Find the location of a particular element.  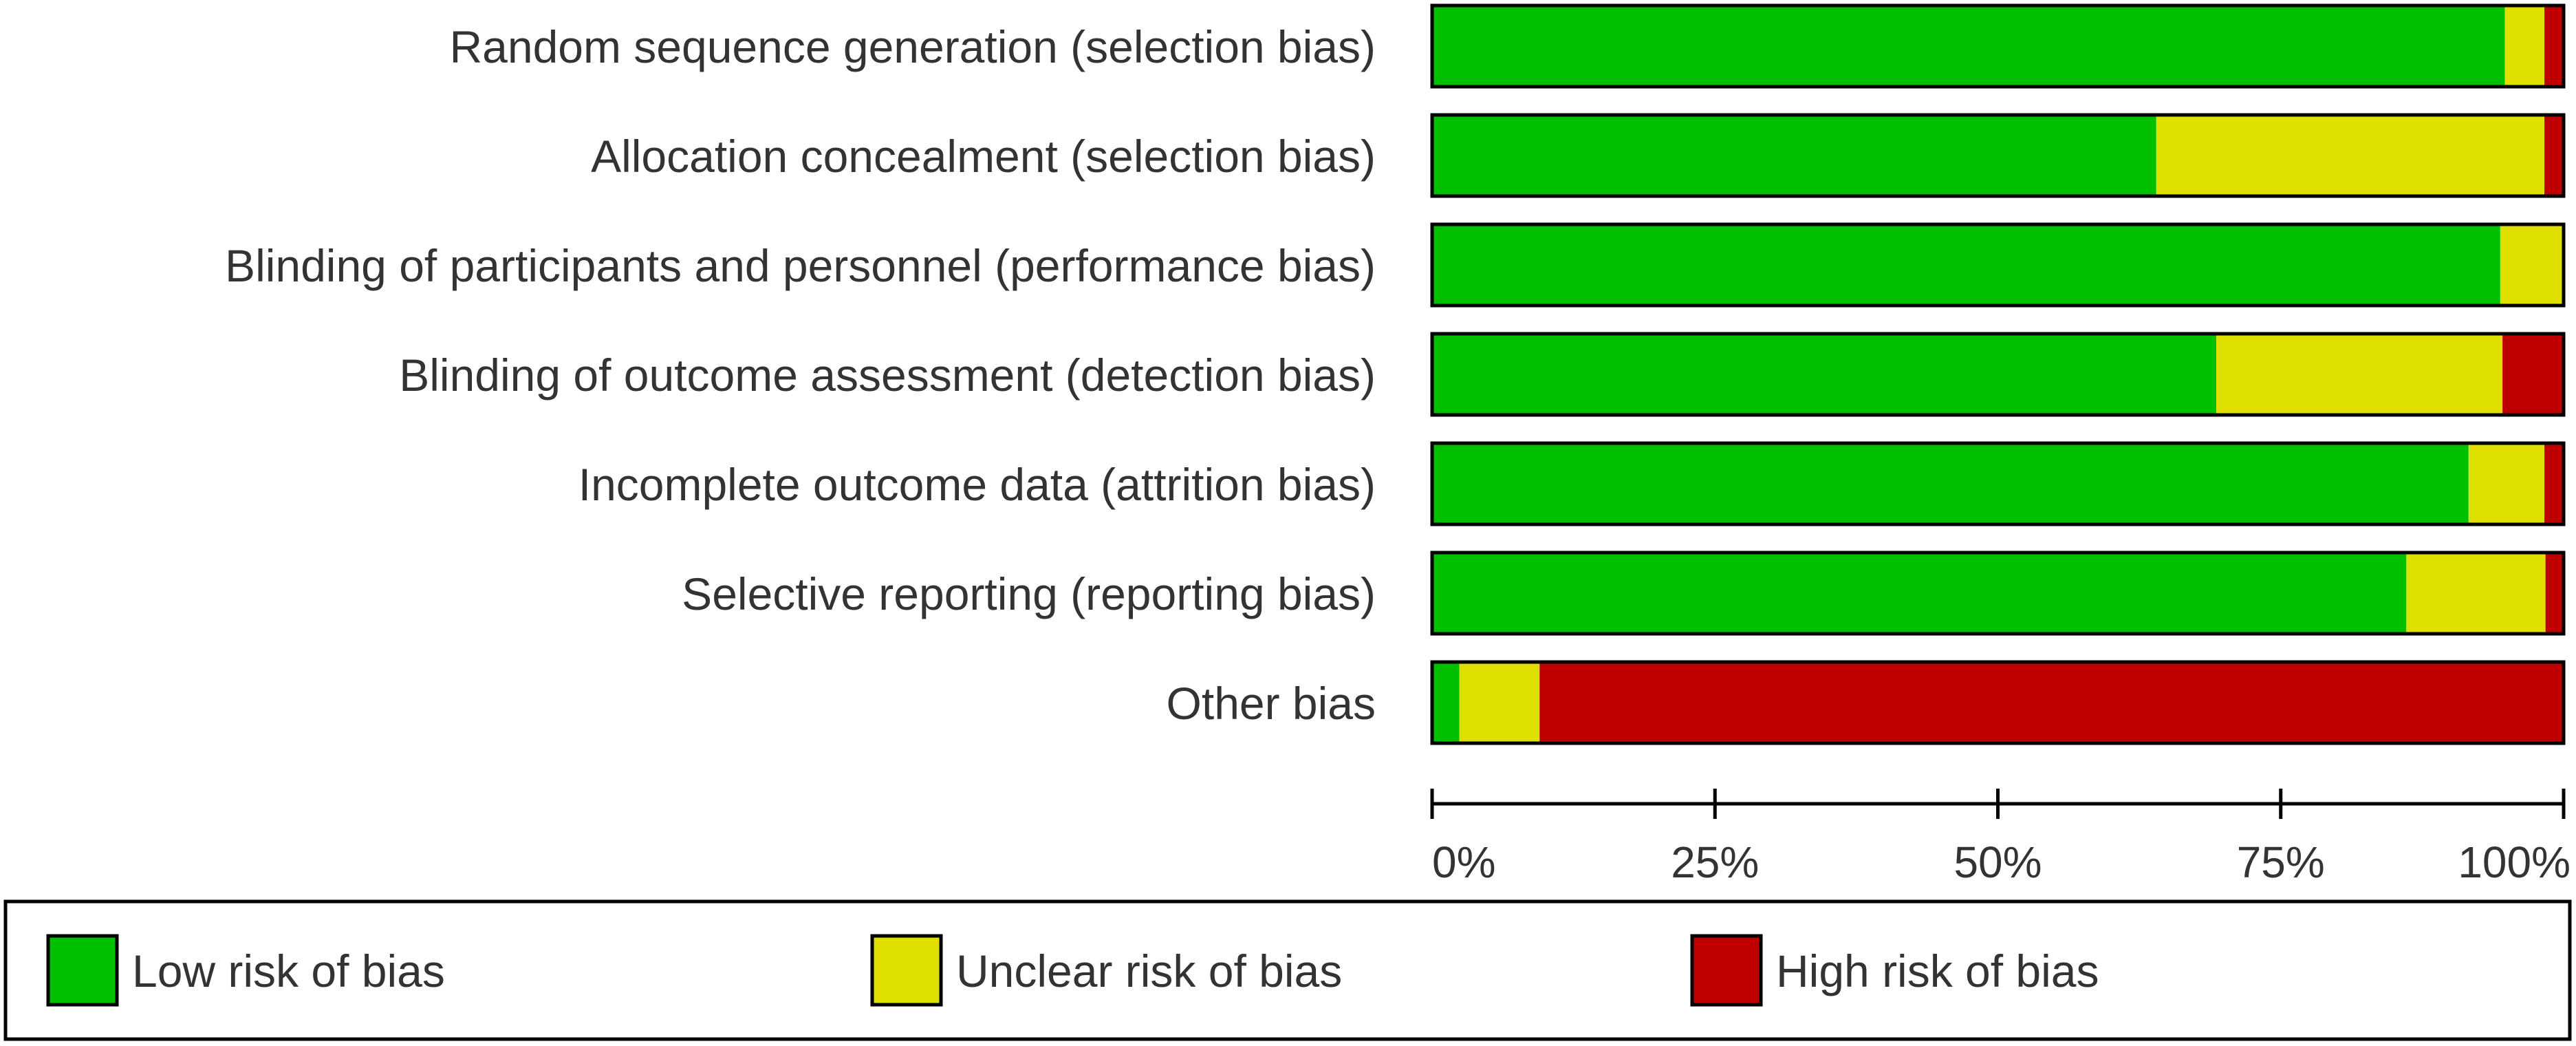

category-label: Incomplete outcome data (attrition bias) is located at coordinates (977, 484).